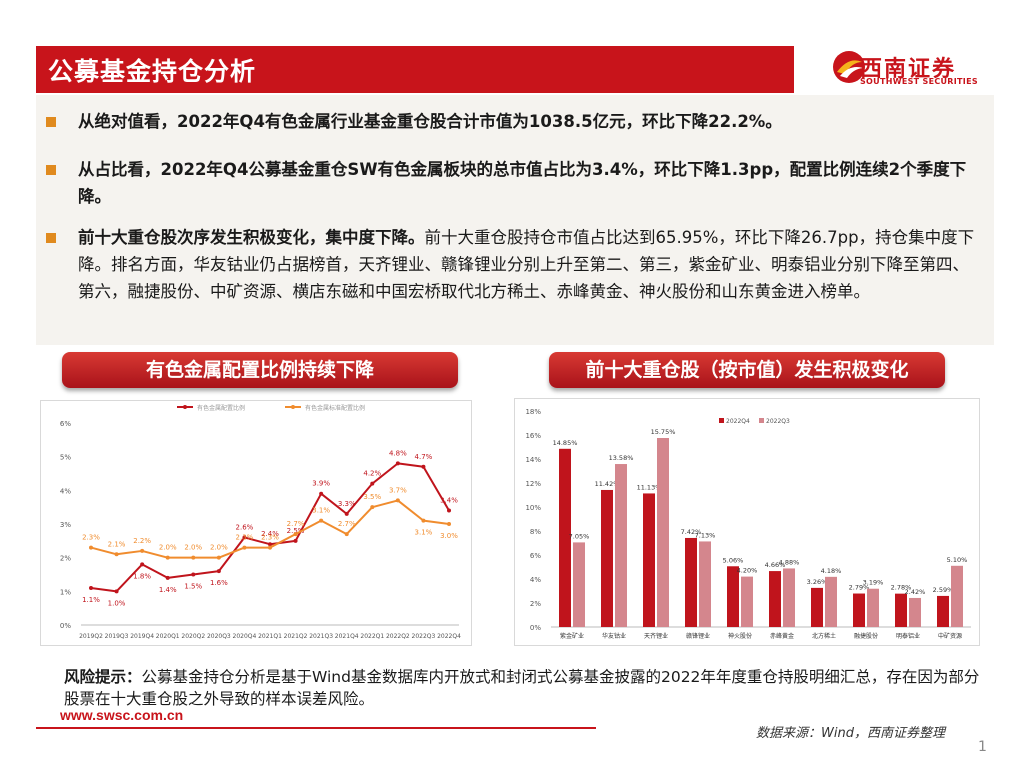 Image resolution: width=1024 pixels, height=768 pixels. What do you see at coordinates (607, 484) in the screenshot?
I see `bar-value-label: 11.42%` at bounding box center [607, 484].